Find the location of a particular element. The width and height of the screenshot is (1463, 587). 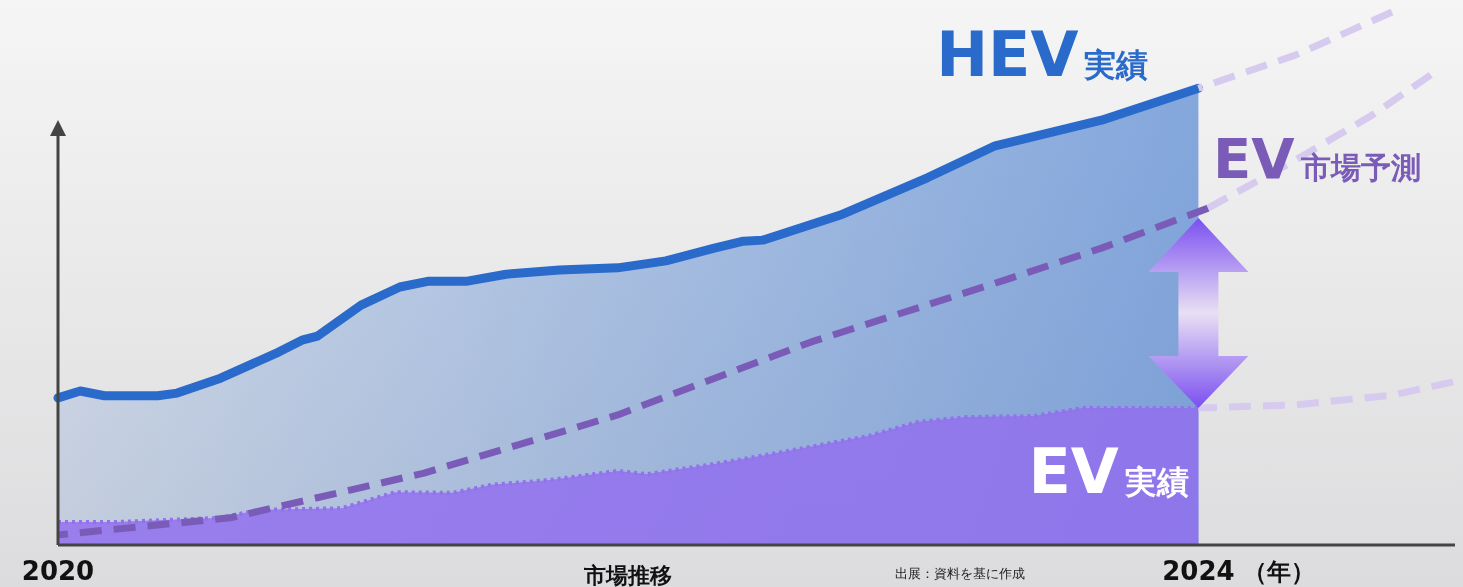

text: （年） is located at coordinates (1279, 572).